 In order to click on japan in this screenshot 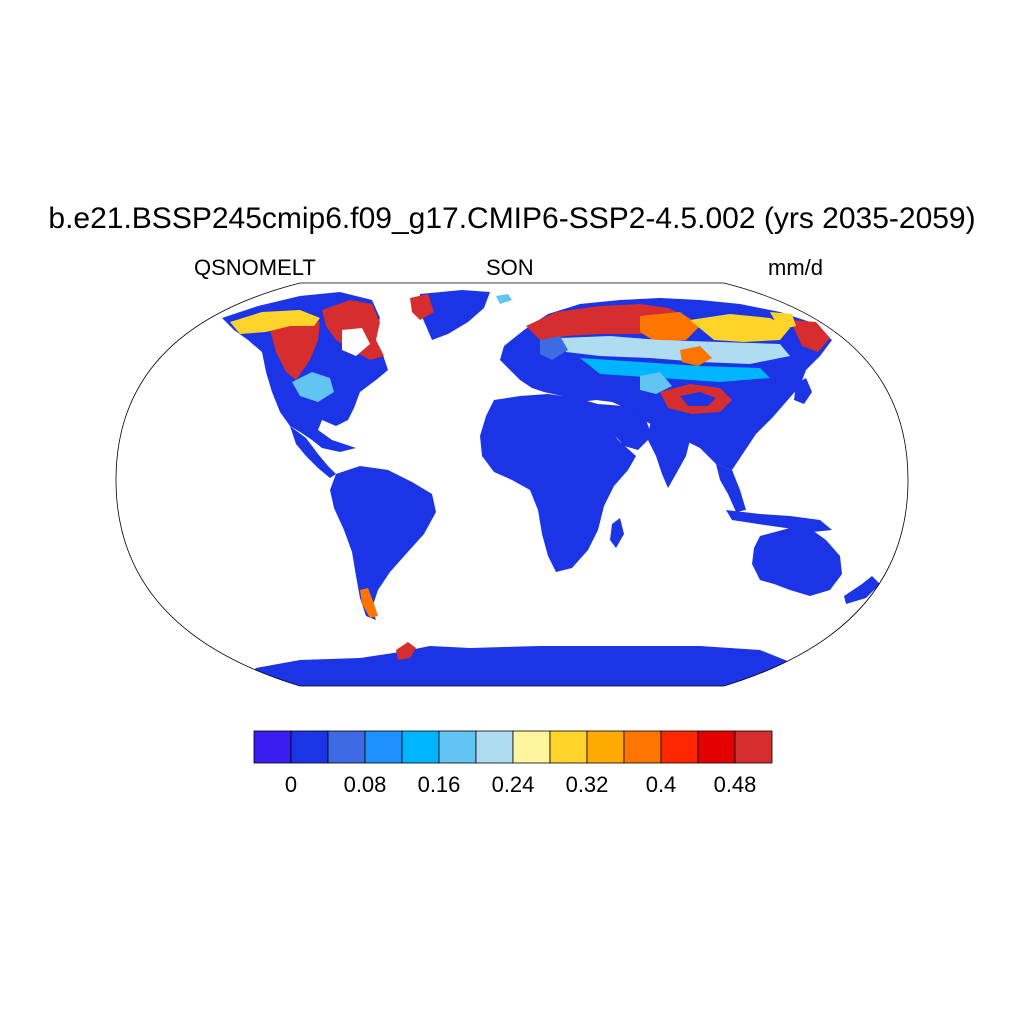, I will do `click(803, 391)`.